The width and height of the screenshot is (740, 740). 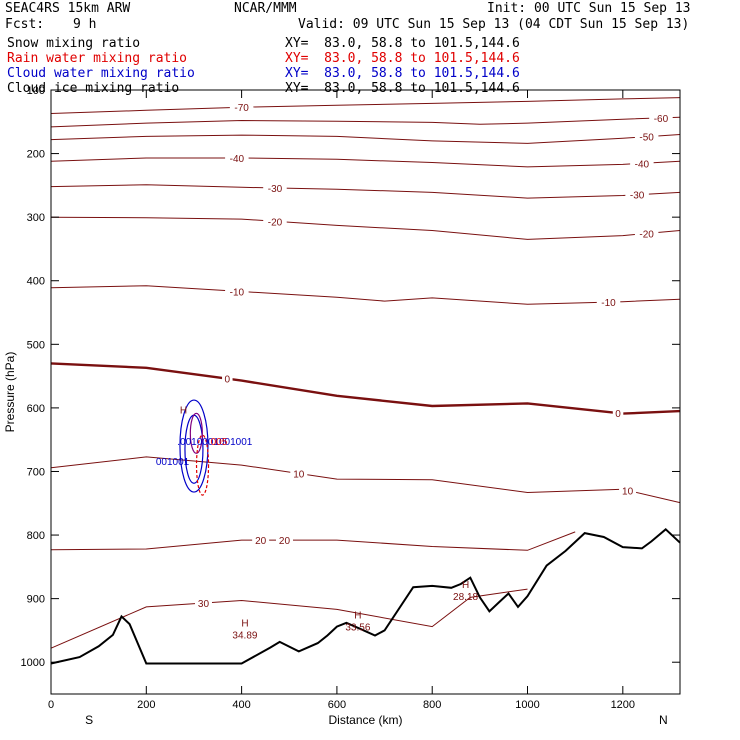 I want to click on y-tick-label: 700, so click(x=36, y=472).